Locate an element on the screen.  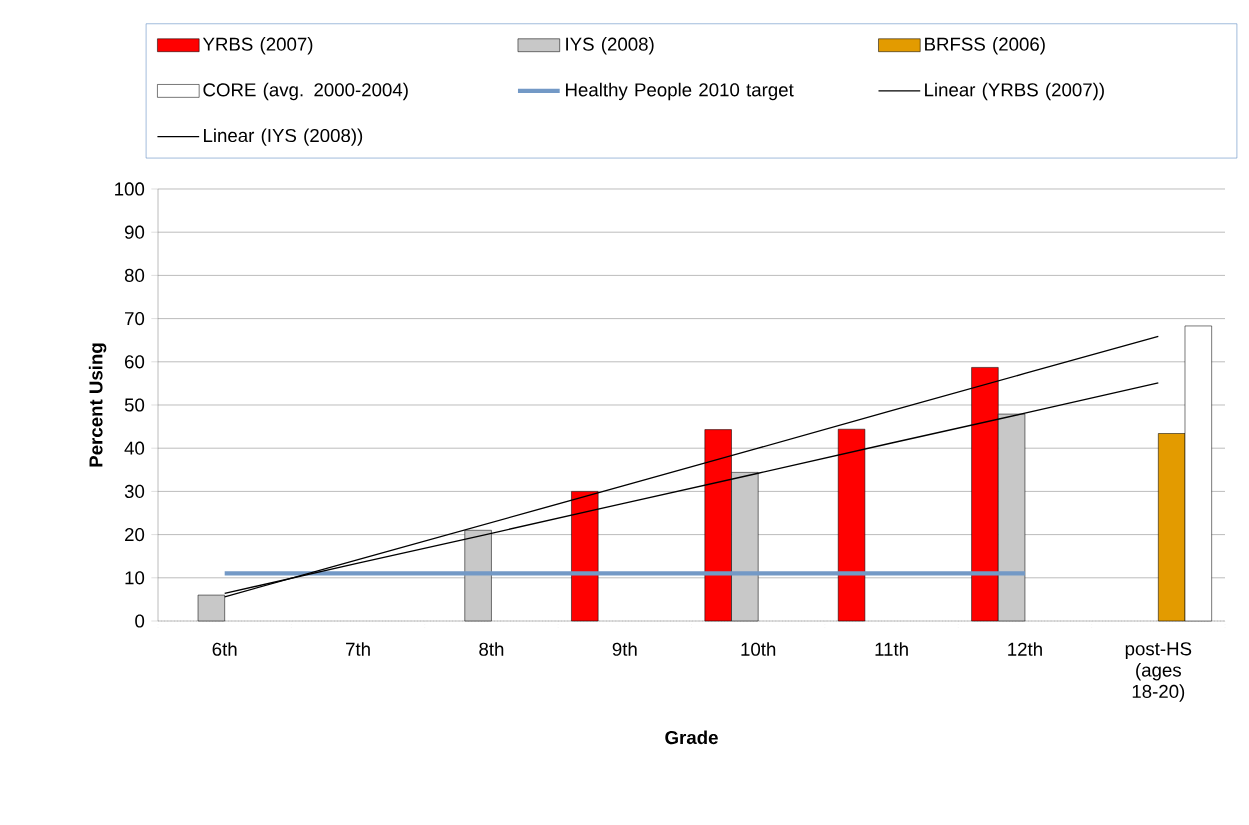
y-tick-label: 20 is located at coordinates (135, 534).